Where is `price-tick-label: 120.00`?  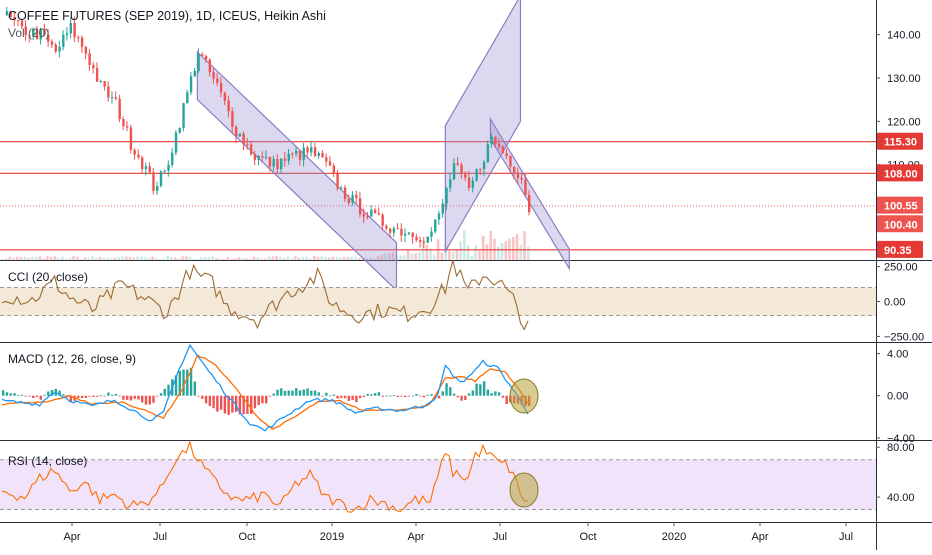 price-tick-label: 120.00 is located at coordinates (904, 122).